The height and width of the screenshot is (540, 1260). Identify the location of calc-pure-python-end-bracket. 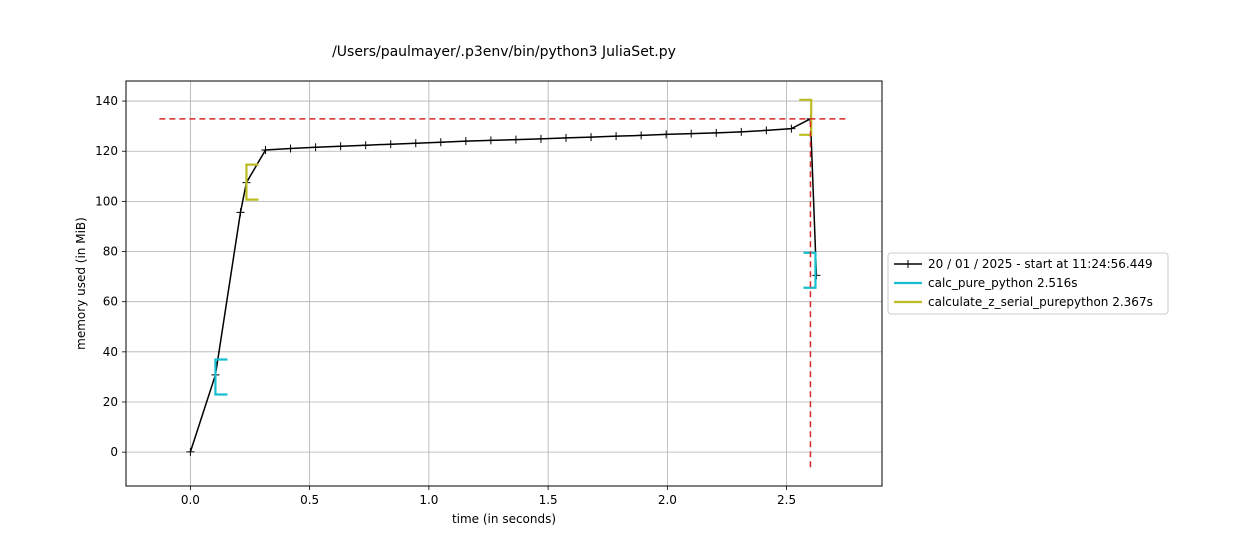
(810, 270).